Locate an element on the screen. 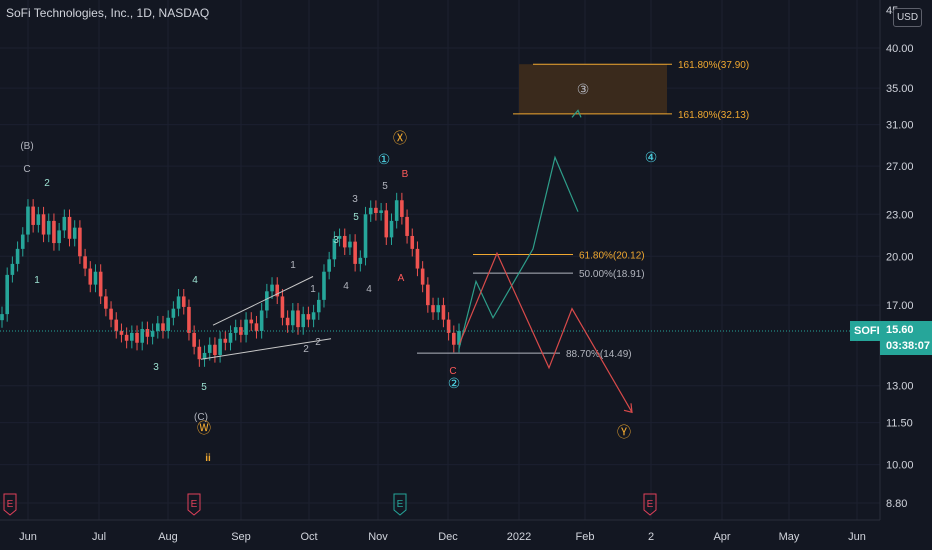 The width and height of the screenshot is (932, 550). wave-label: 5 is located at coordinates (385, 186).